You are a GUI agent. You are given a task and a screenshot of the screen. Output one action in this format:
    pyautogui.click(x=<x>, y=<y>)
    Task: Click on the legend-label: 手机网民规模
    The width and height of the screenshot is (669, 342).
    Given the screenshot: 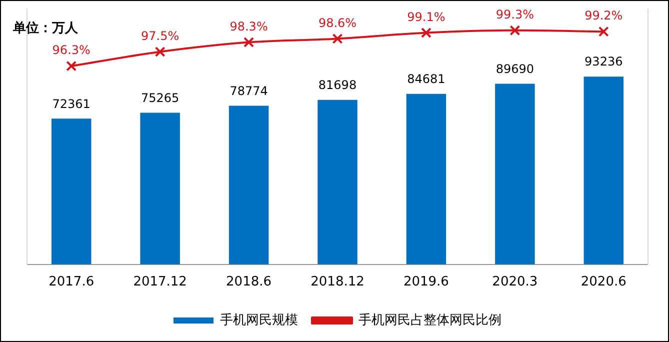 What is the action you would take?
    pyautogui.click(x=259, y=320)
    